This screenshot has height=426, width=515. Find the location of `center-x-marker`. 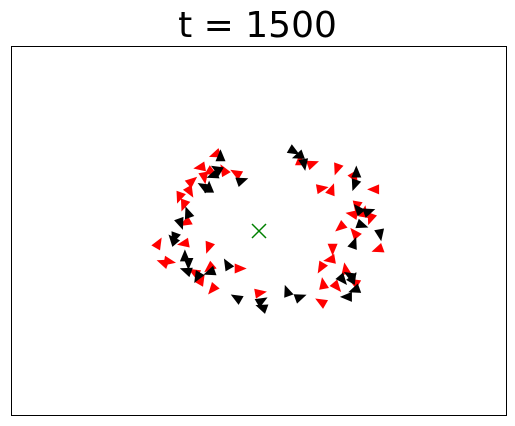

center-x-marker is located at coordinates (259, 231).